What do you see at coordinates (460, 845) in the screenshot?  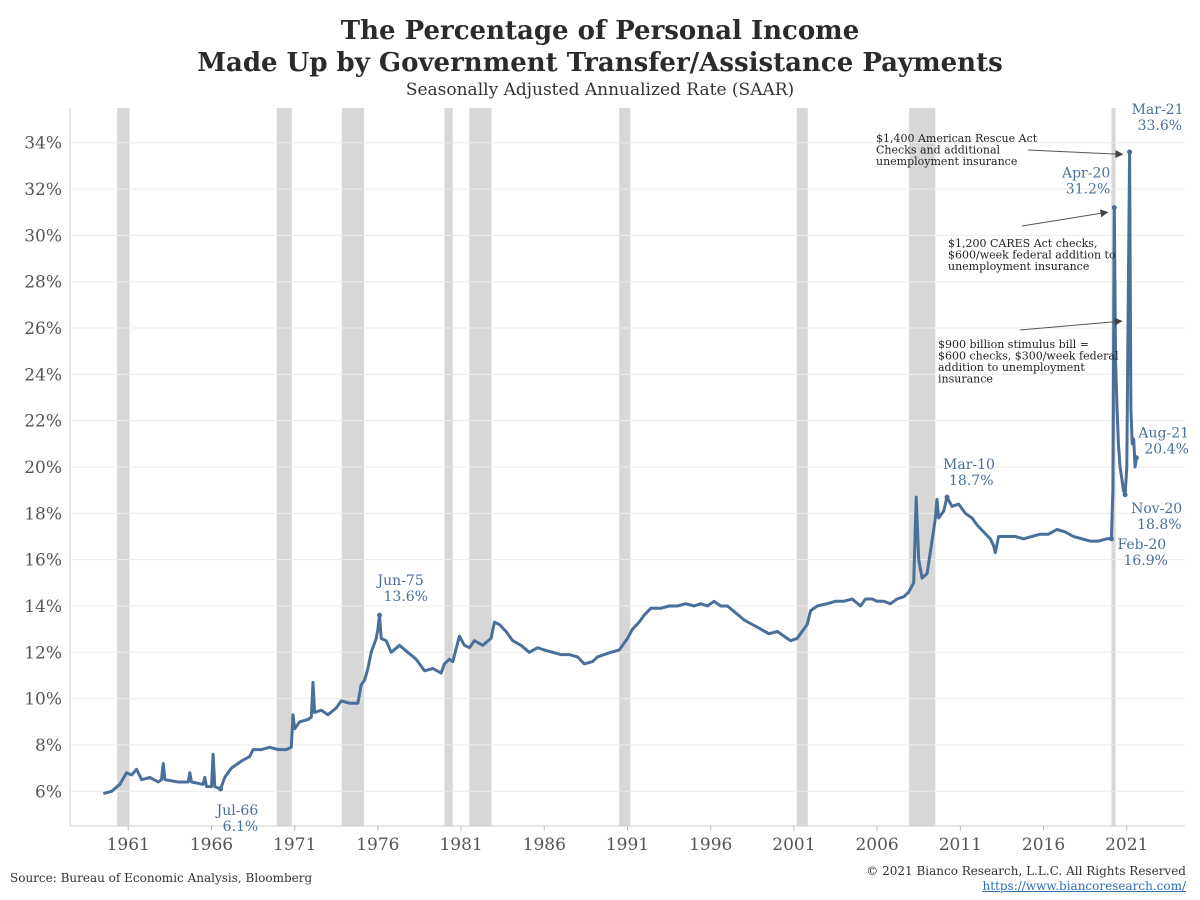 I see `x-tick-label: 1981` at bounding box center [460, 845].